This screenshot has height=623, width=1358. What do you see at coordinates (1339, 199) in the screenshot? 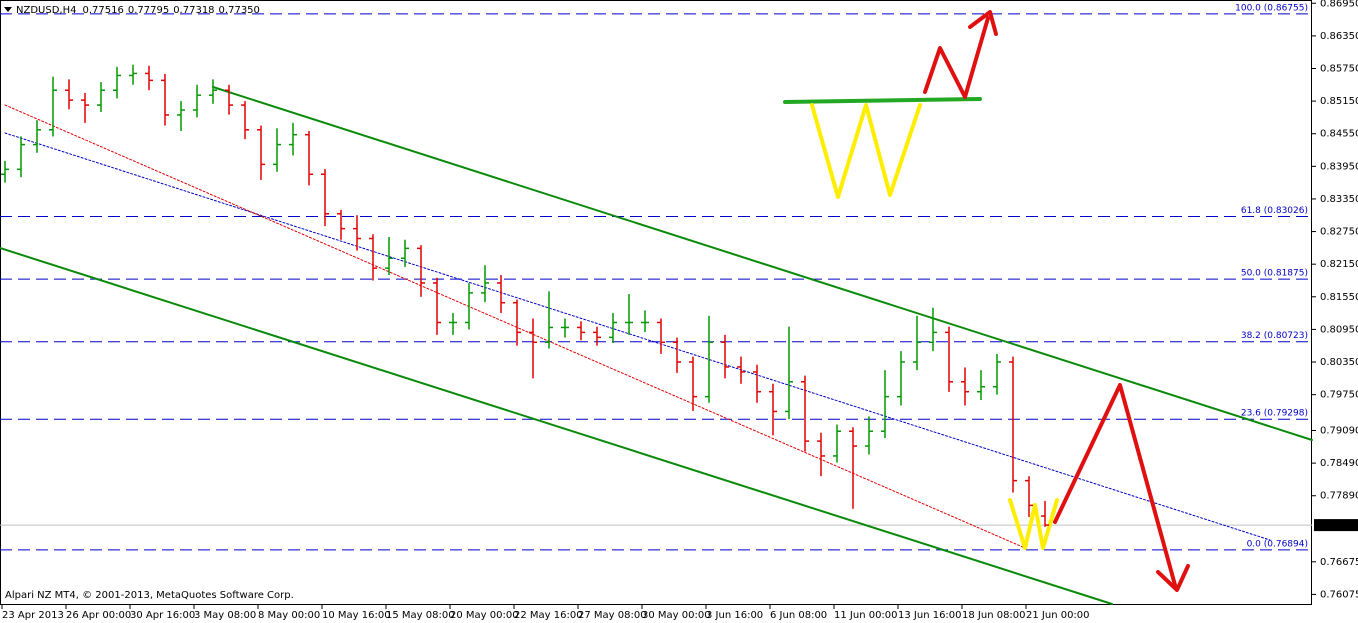
I see `y-tick-label: 0.83350` at bounding box center [1339, 199].